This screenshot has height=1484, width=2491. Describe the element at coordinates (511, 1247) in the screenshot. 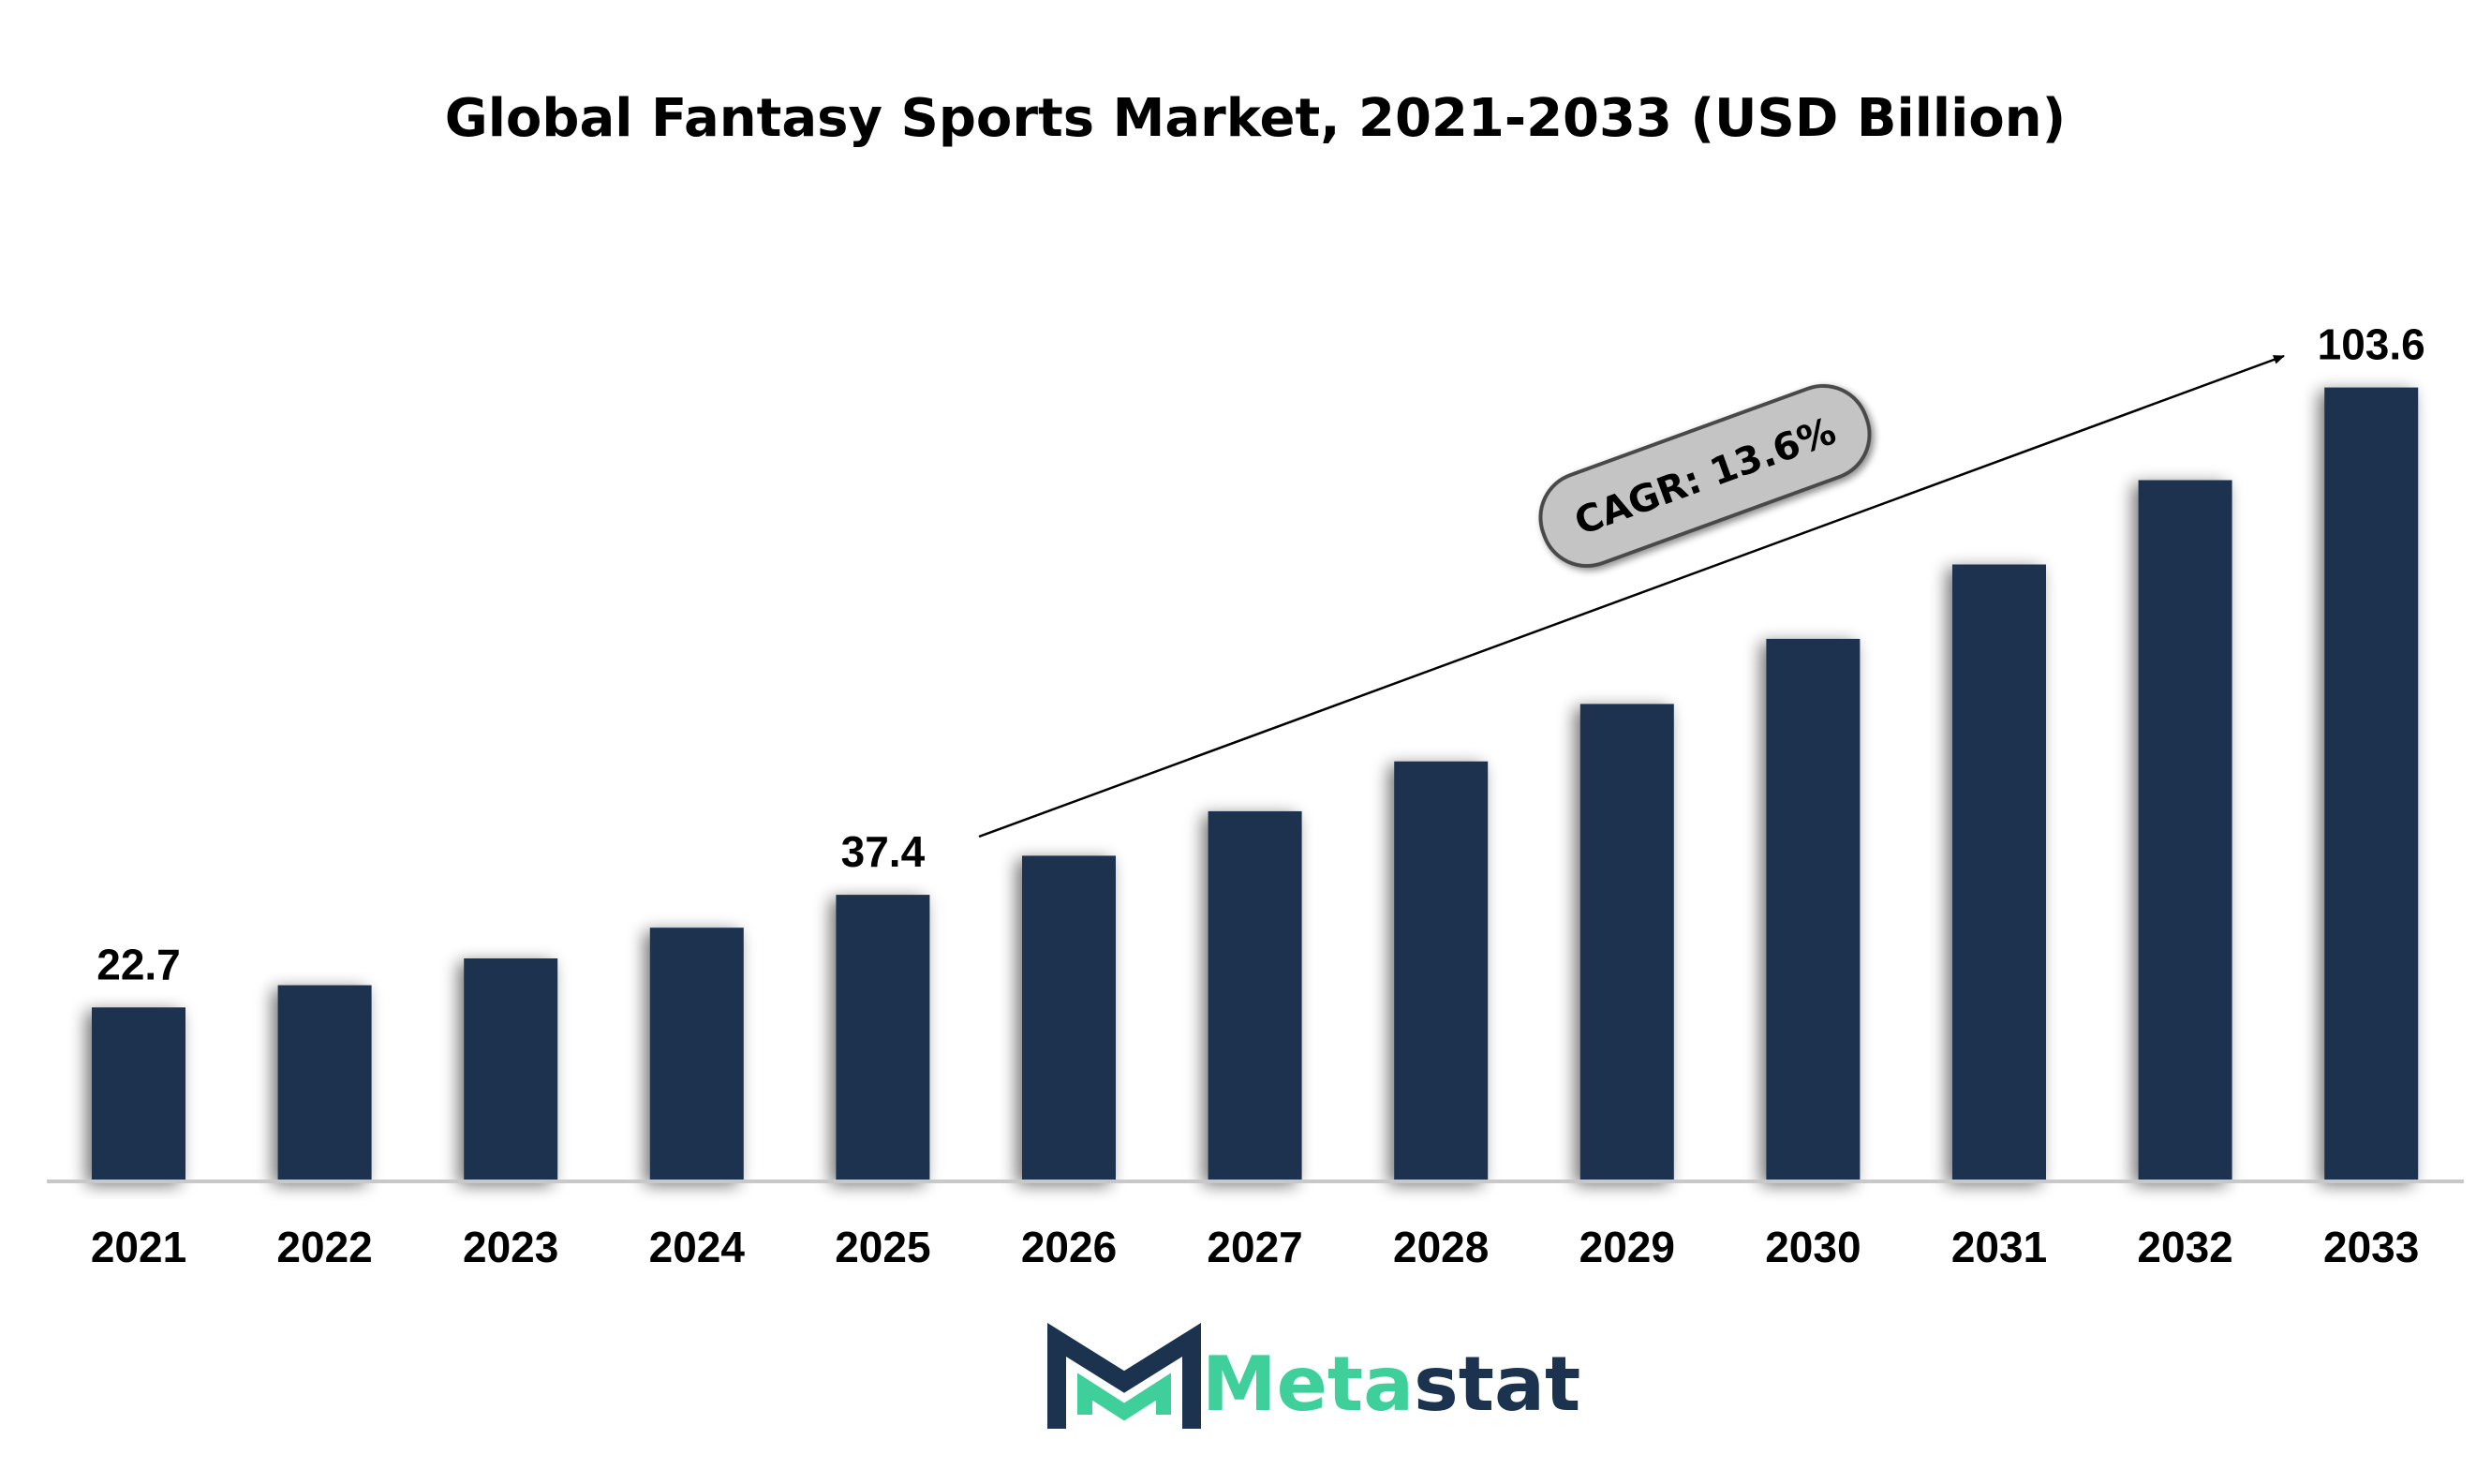

I see `x-tick-label-2023: 2023` at that location.